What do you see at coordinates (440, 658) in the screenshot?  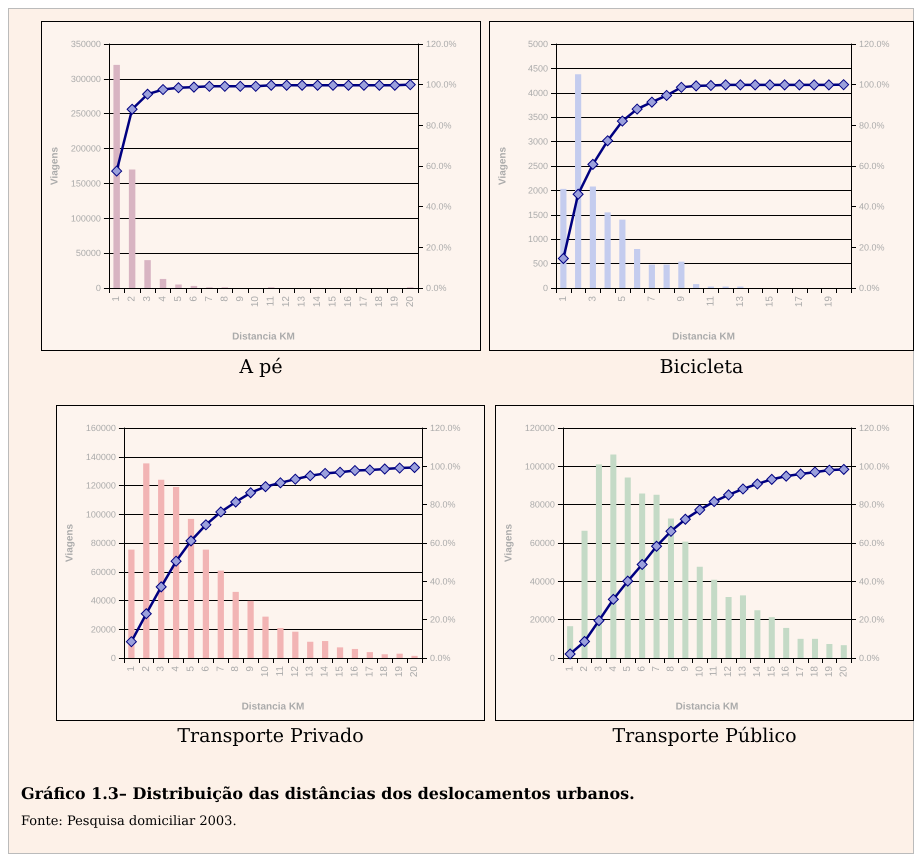 I see `y2-tick-label: 0.0%` at bounding box center [440, 658].